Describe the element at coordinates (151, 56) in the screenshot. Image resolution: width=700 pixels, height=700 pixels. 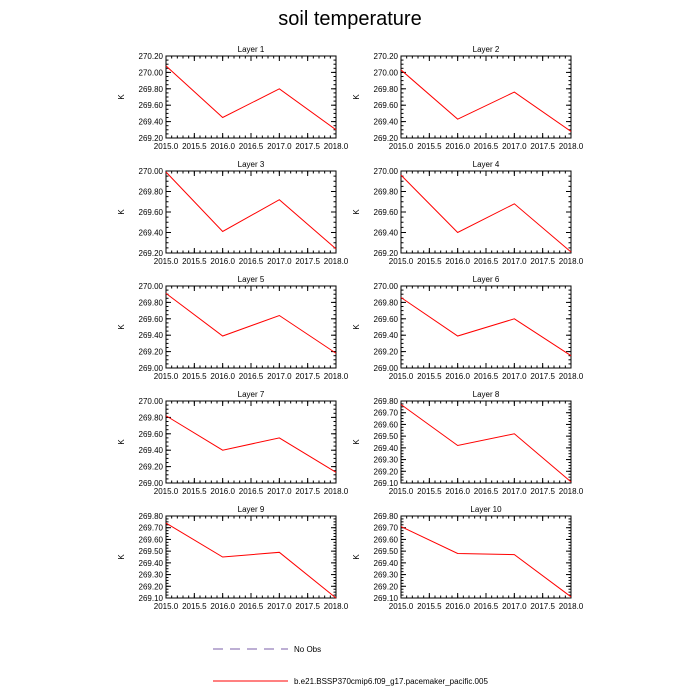
I see `y-tick-label: 270.20` at that location.